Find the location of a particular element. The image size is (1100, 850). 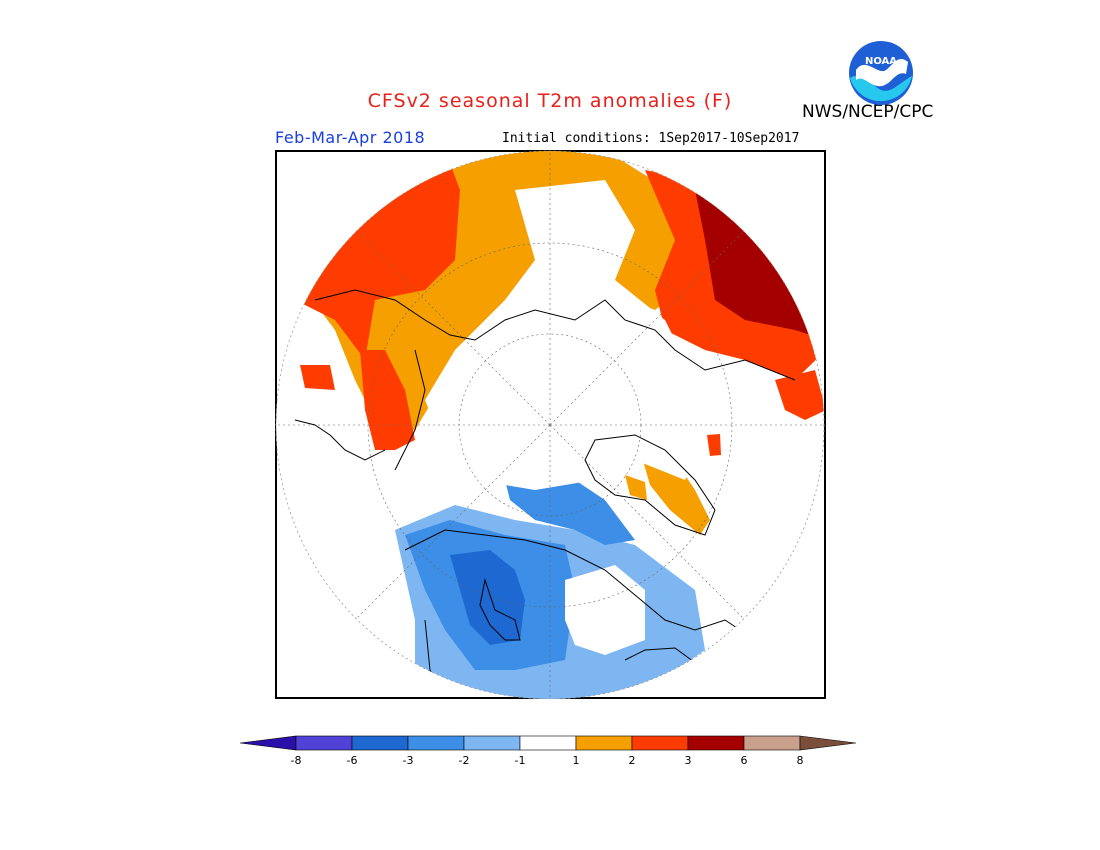

legend-tick-label: 2 is located at coordinates (632, 760).